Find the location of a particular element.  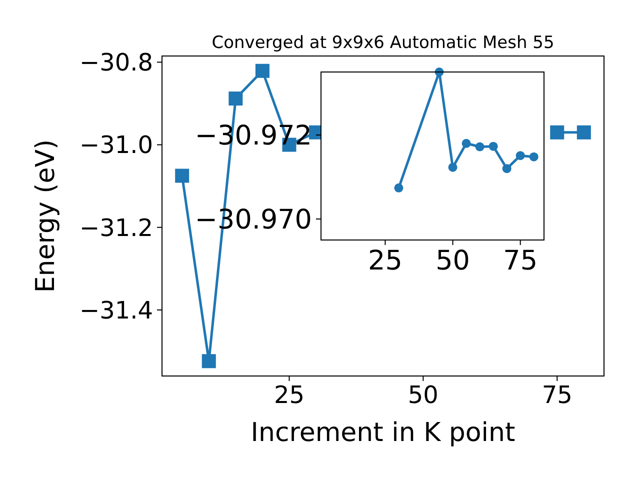

y-tick-label: −31.2 is located at coordinates (116, 228).